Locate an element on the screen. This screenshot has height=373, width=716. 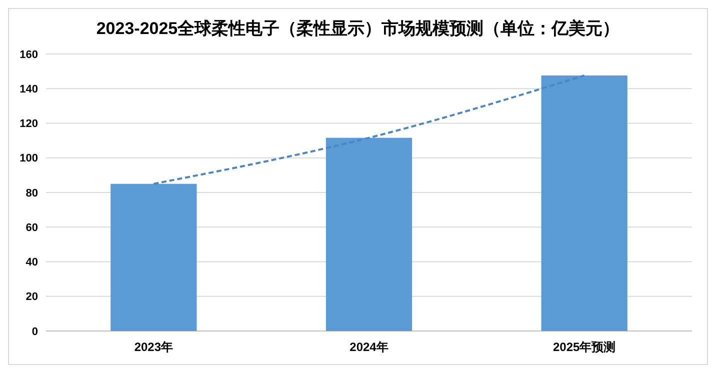
y-tick-label: 60 is located at coordinates (32, 228).